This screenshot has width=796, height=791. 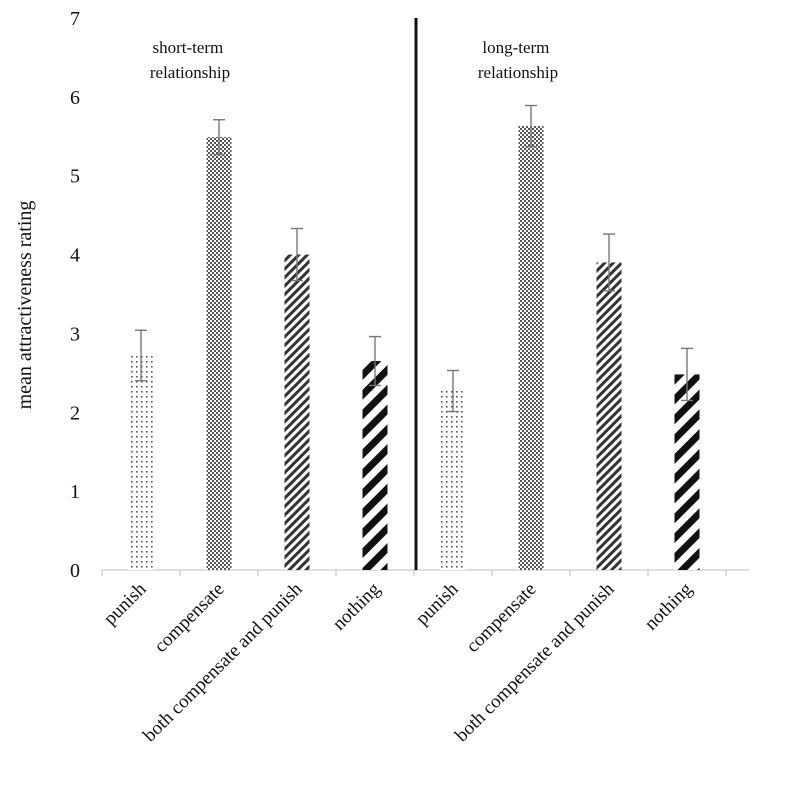 I want to click on y-tick-label: 5, so click(x=75, y=177).